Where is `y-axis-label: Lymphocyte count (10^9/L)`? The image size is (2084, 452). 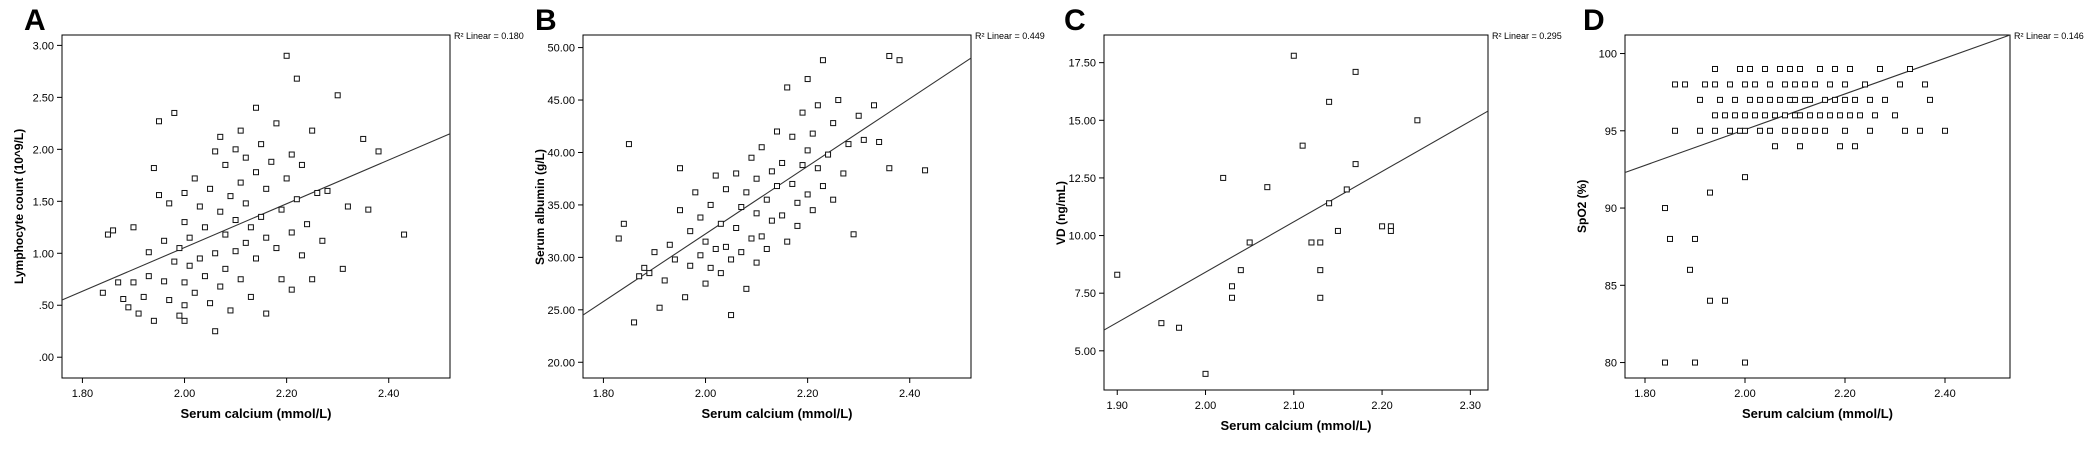 y-axis-label: Lymphocyte count (10^9/L) is located at coordinates (19, 206).